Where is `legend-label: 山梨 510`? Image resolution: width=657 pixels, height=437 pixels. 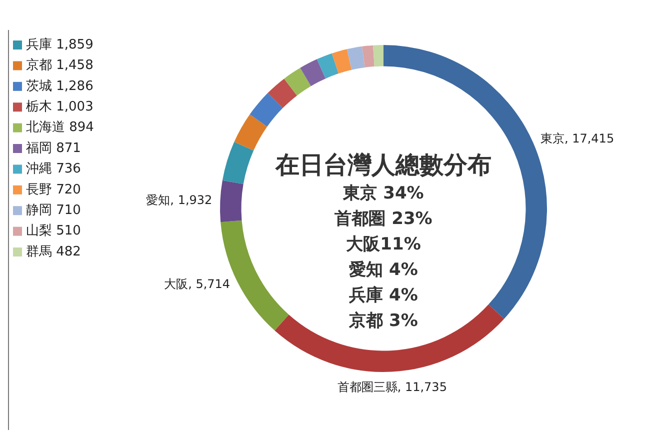
legend-label: 山梨 510 is located at coordinates (53, 231).